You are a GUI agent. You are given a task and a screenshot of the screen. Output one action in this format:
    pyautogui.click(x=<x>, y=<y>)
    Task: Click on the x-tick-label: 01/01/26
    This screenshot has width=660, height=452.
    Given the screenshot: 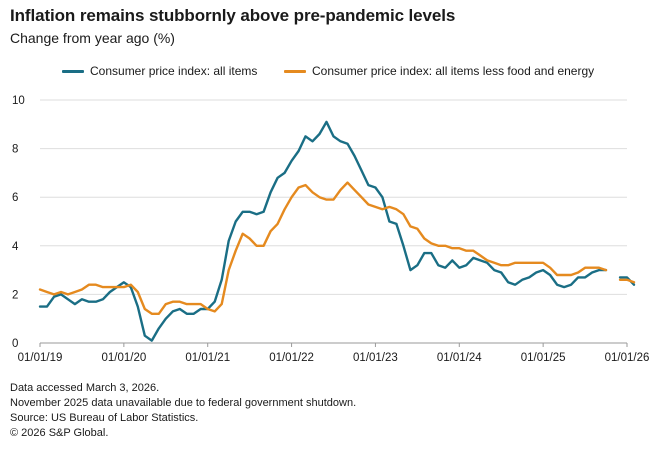 What is the action you would take?
    pyautogui.click(x=627, y=358)
    